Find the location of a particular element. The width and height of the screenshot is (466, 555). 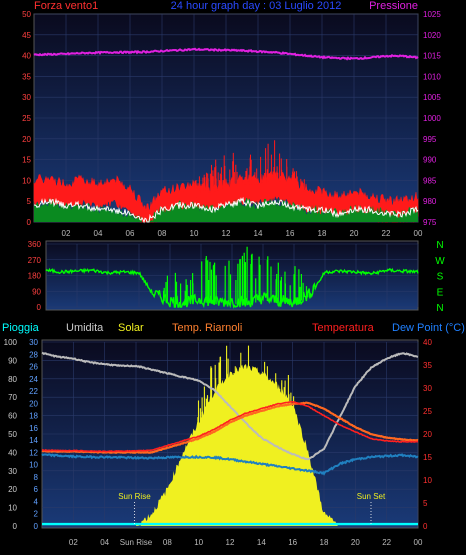

solar-tick-label: 28 is located at coordinates (33, 354).